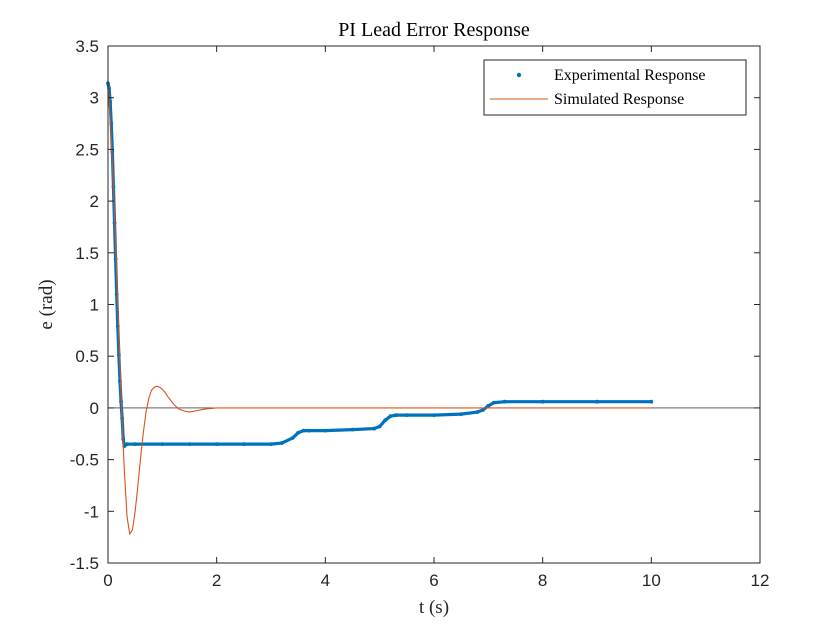 The width and height of the screenshot is (840, 630). Describe the element at coordinates (542, 580) in the screenshot. I see `x-tick-label: 8` at that location.